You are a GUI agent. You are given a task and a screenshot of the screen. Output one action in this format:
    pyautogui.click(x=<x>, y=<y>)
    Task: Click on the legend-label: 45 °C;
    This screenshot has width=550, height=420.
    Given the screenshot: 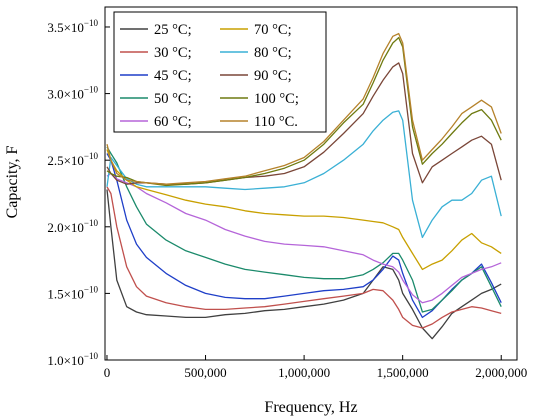 What is the action you would take?
    pyautogui.click(x=173, y=76)
    